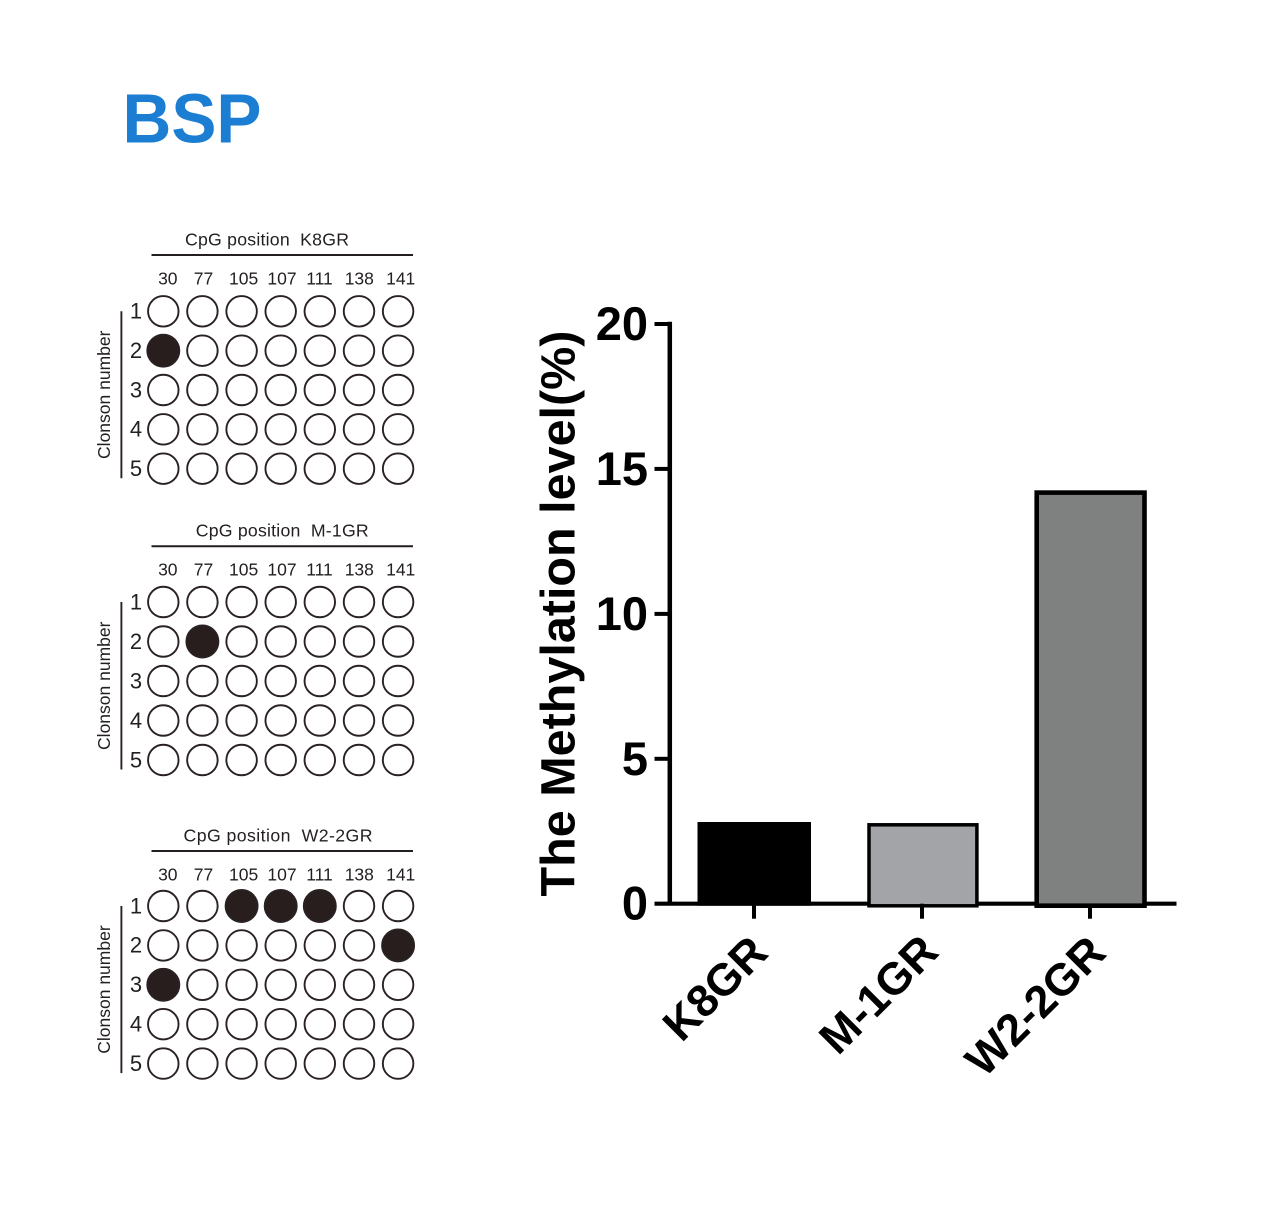 The height and width of the screenshot is (1212, 1267). Describe the element at coordinates (192, 119) in the screenshot. I see `svg-text: BSP` at that location.